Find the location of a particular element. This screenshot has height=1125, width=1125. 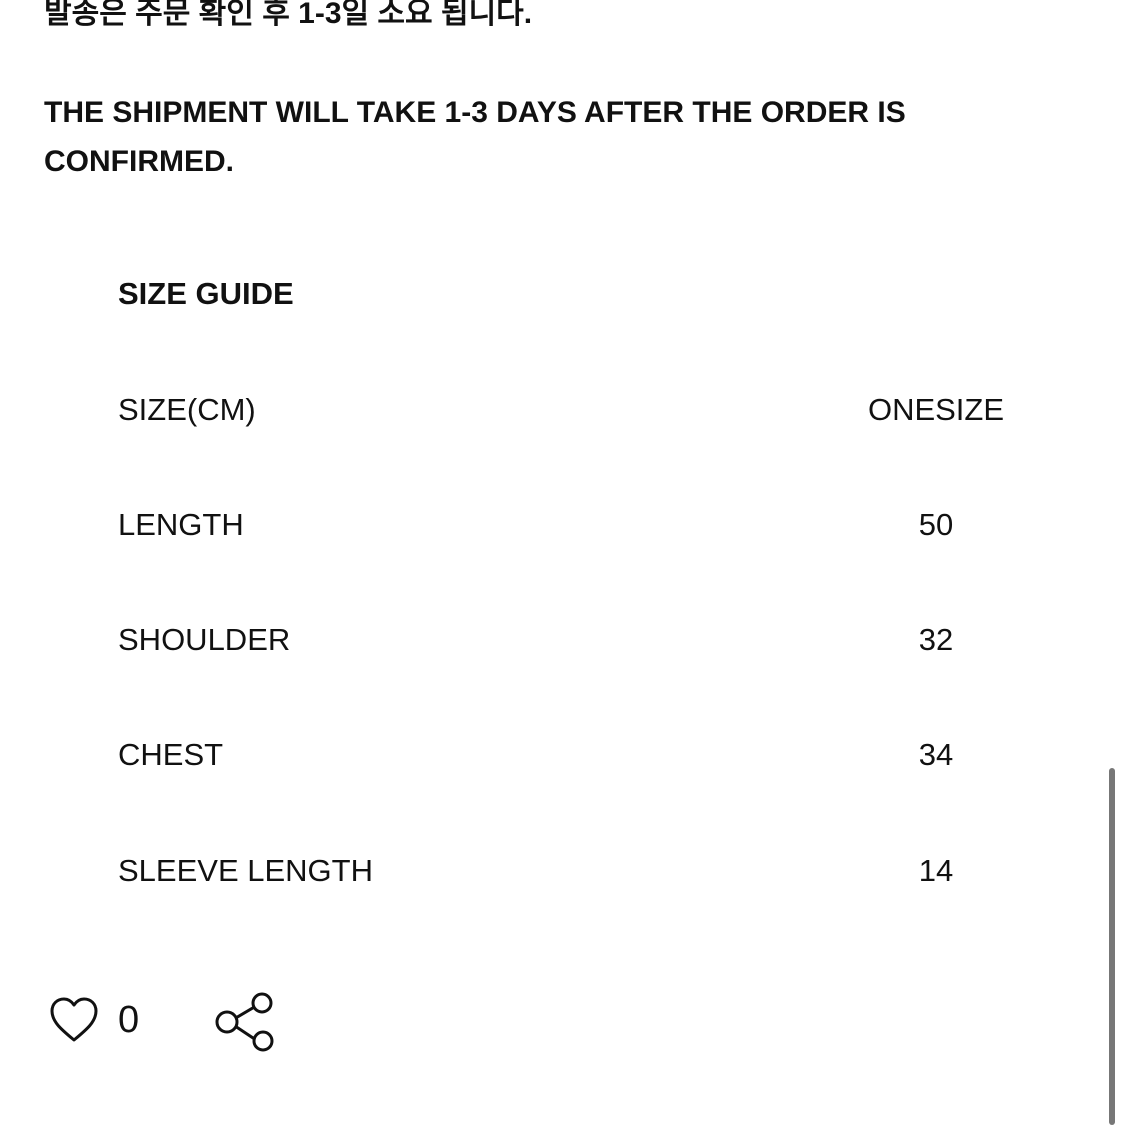

size-guide-title: SIZE GUIDE is located at coordinates (206, 293).